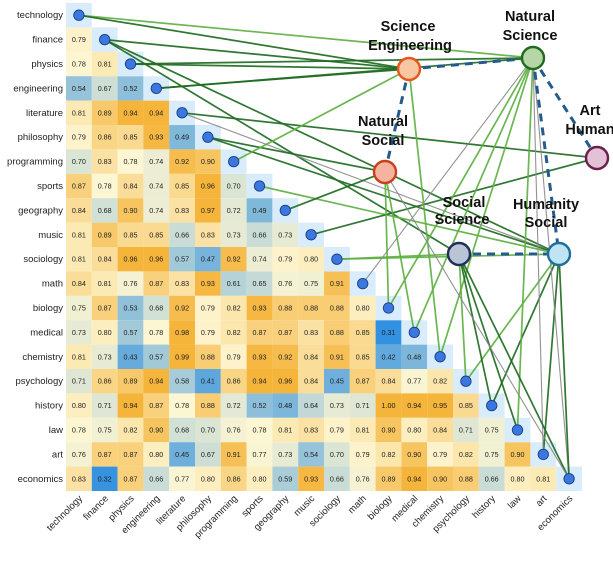  I want to click on cell-music-programming, so click(233, 234).